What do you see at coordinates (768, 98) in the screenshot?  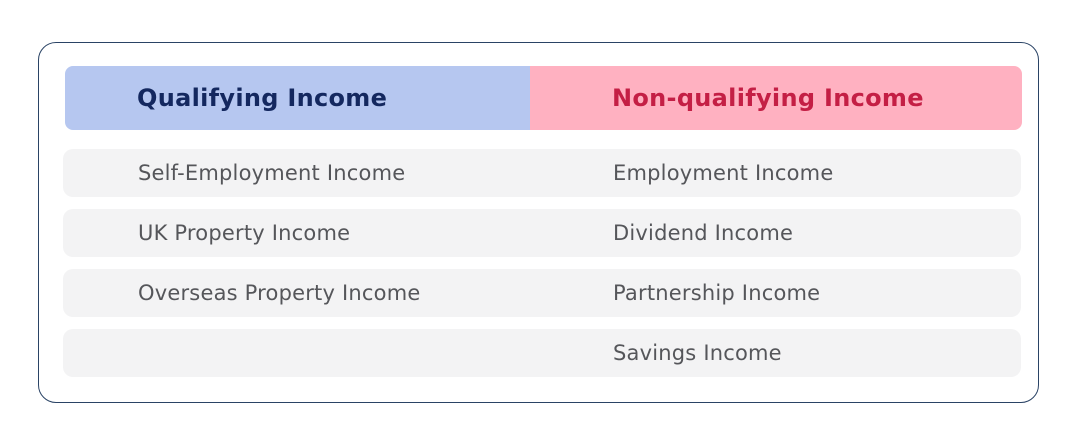 I see `non-qualifying-income-header-label: Non-qualifying Income` at bounding box center [768, 98].